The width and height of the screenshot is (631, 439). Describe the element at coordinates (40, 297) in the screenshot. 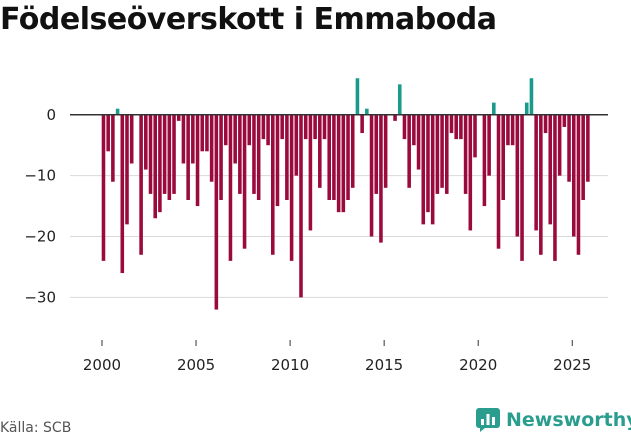

I see `y-tick-label: −30` at that location.